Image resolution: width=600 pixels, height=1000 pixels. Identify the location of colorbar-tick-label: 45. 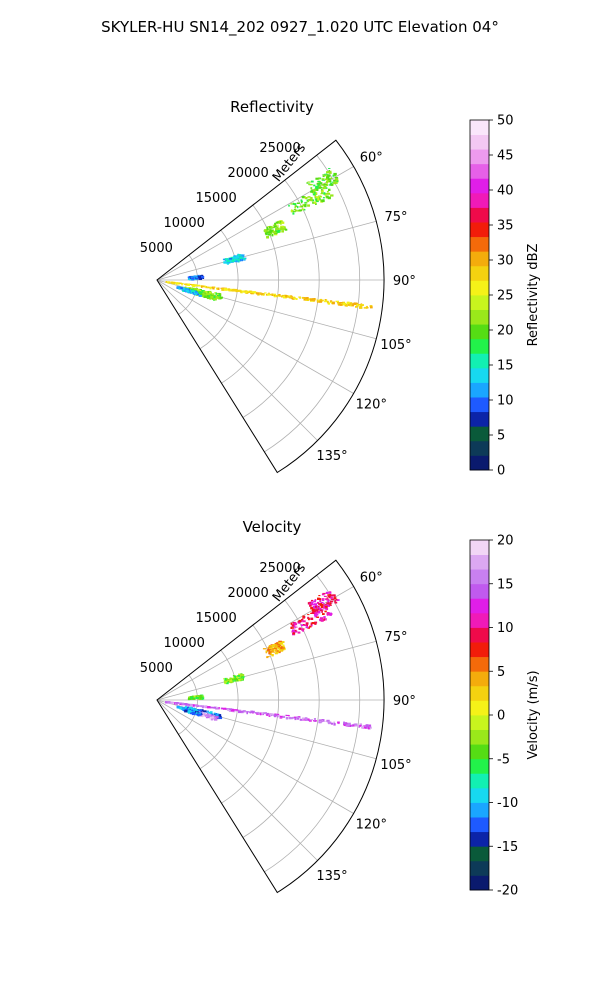
(505, 156).